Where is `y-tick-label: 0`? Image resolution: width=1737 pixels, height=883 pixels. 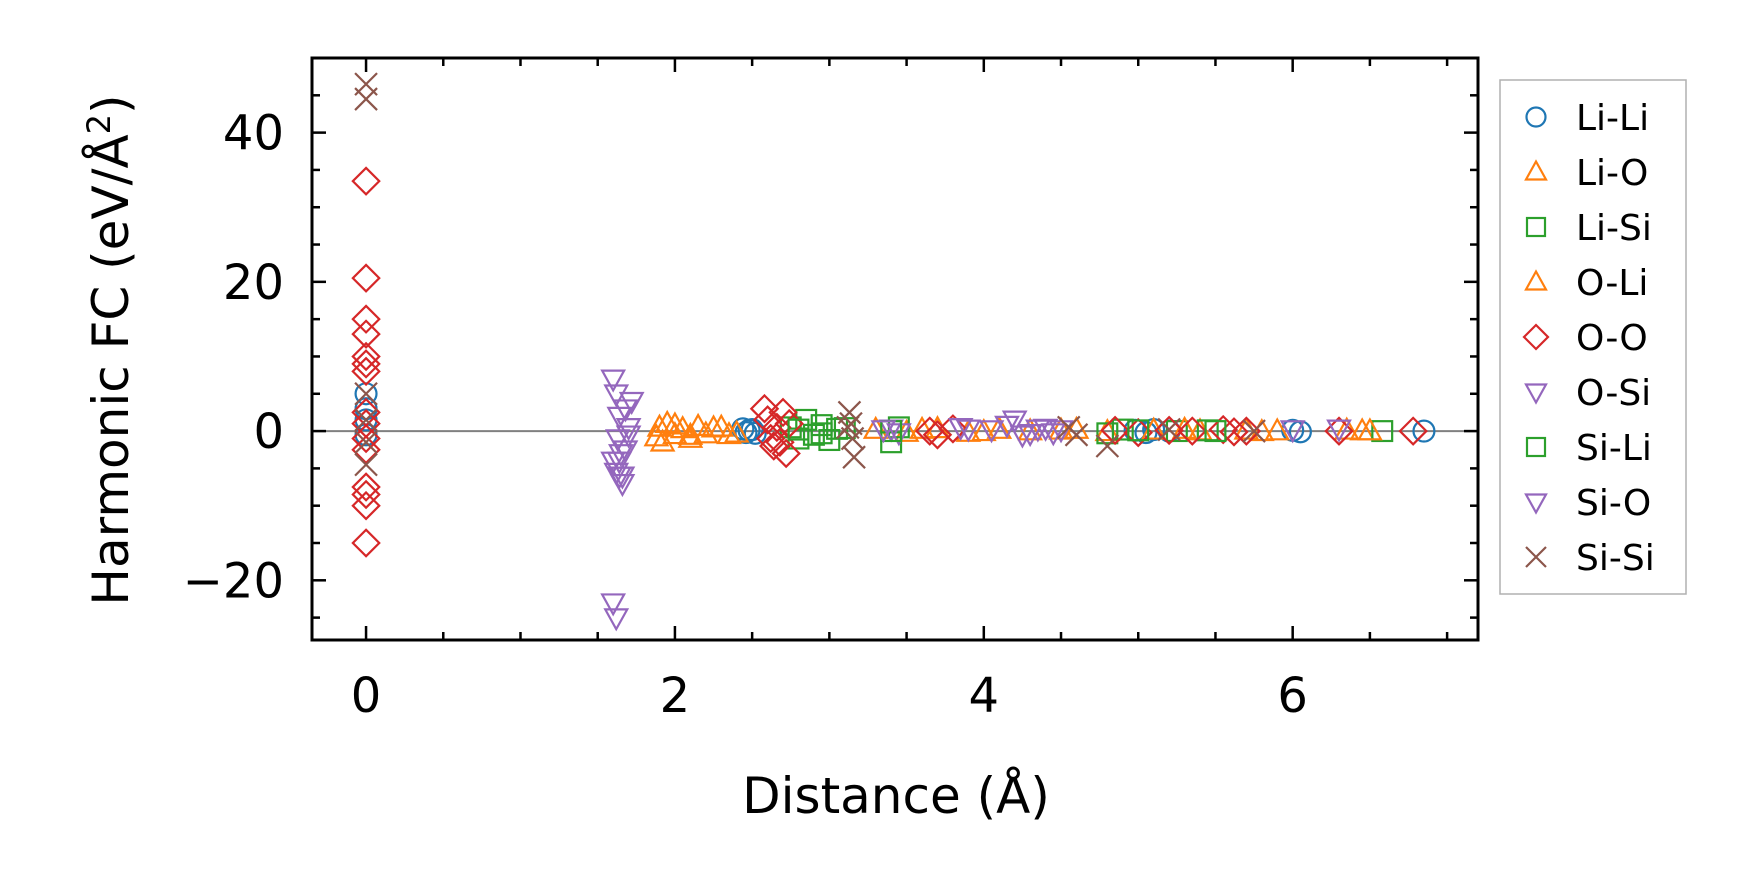 y-tick-label: 0 is located at coordinates (268, 432).